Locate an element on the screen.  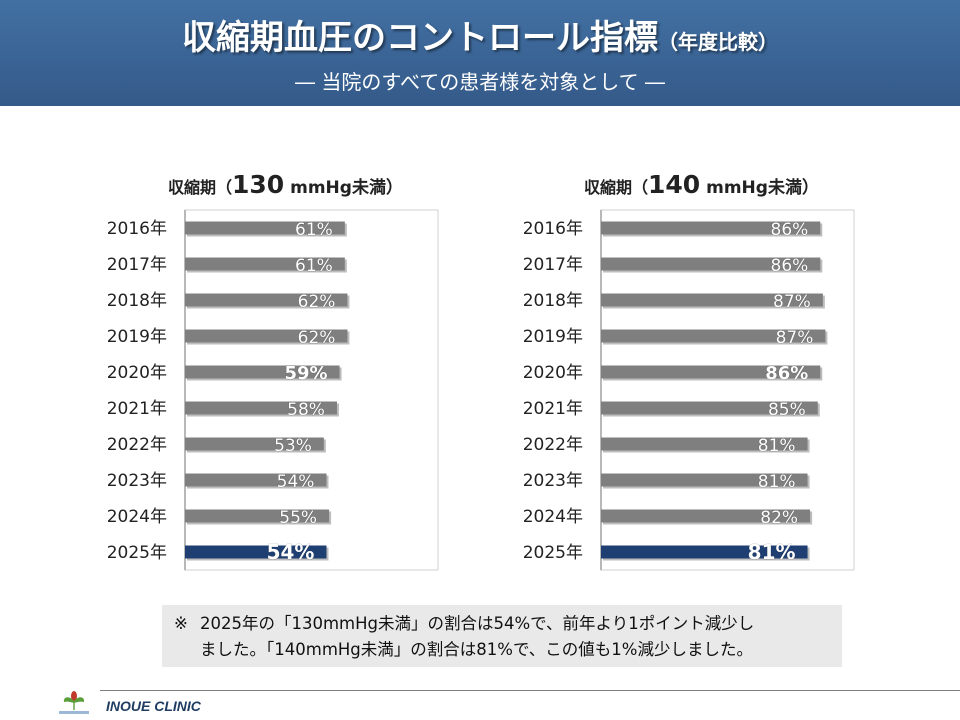
page-subtitle: ― 当院のすべての患者様を対象として ― is located at coordinates (480, 82).